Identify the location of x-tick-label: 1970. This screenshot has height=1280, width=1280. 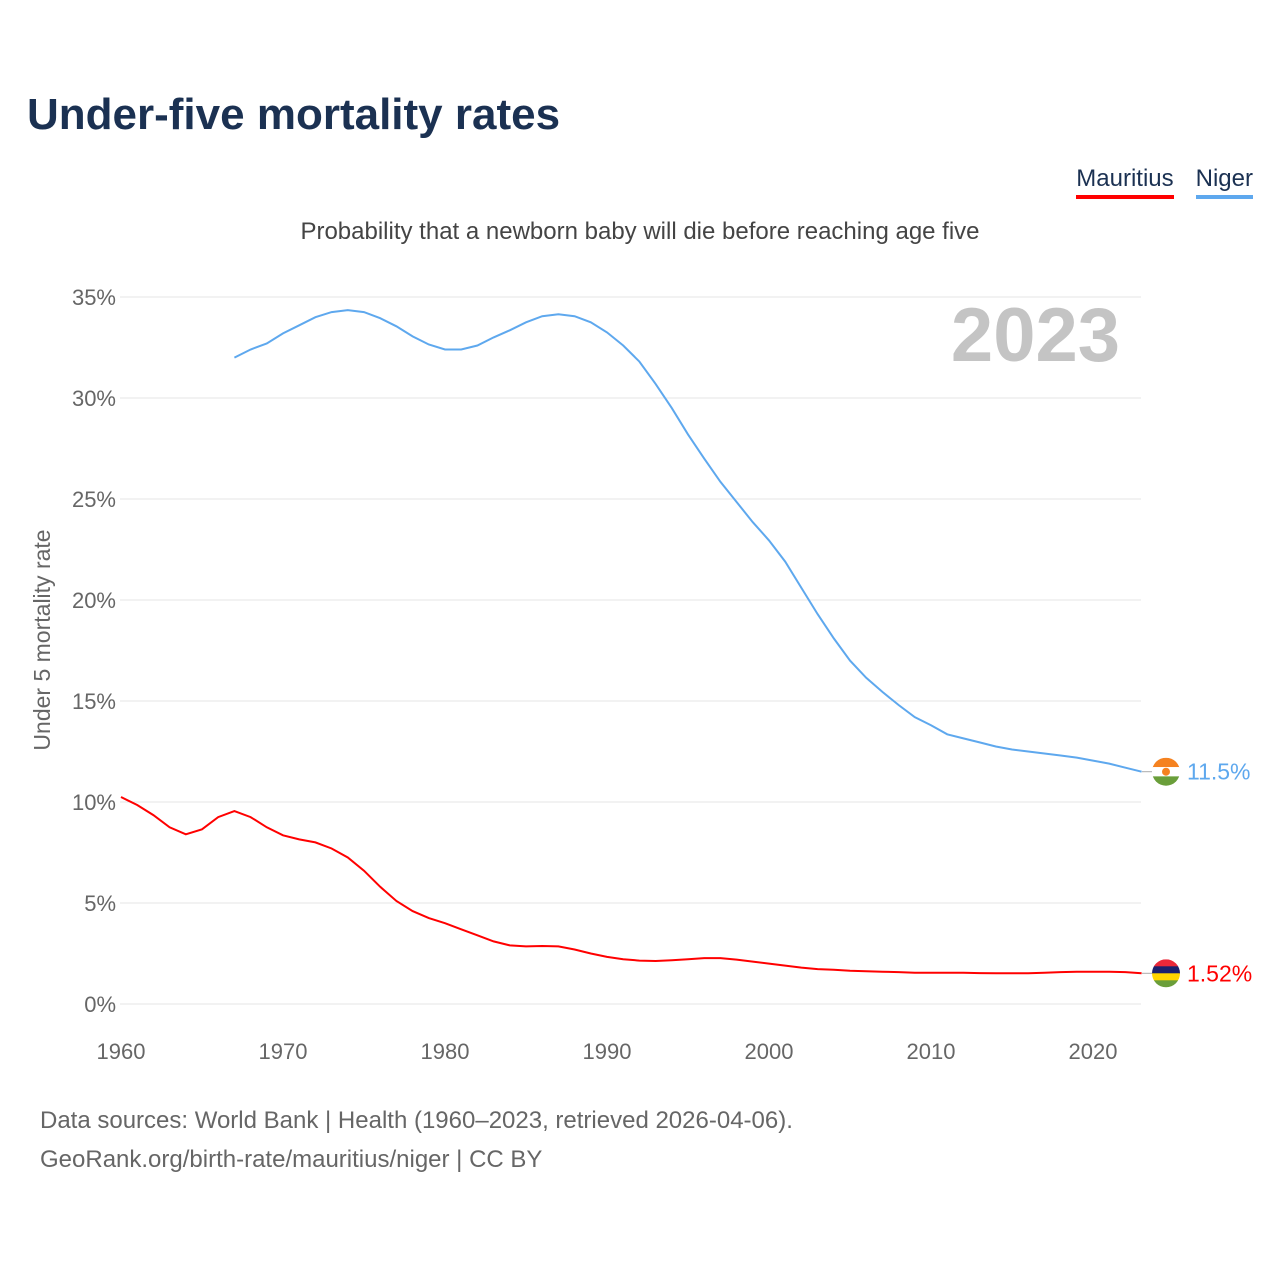
(283, 1051).